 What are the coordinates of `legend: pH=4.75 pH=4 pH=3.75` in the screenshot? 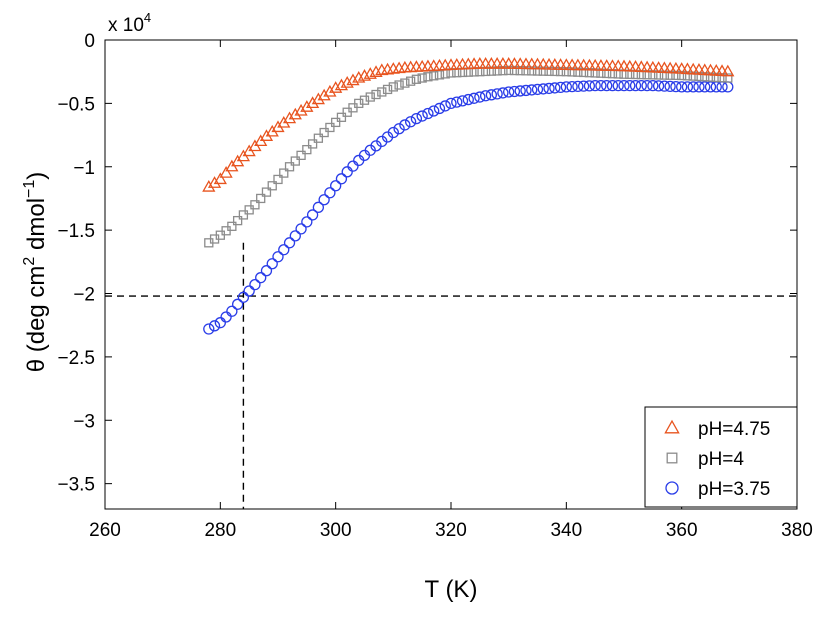 It's located at (721, 457).